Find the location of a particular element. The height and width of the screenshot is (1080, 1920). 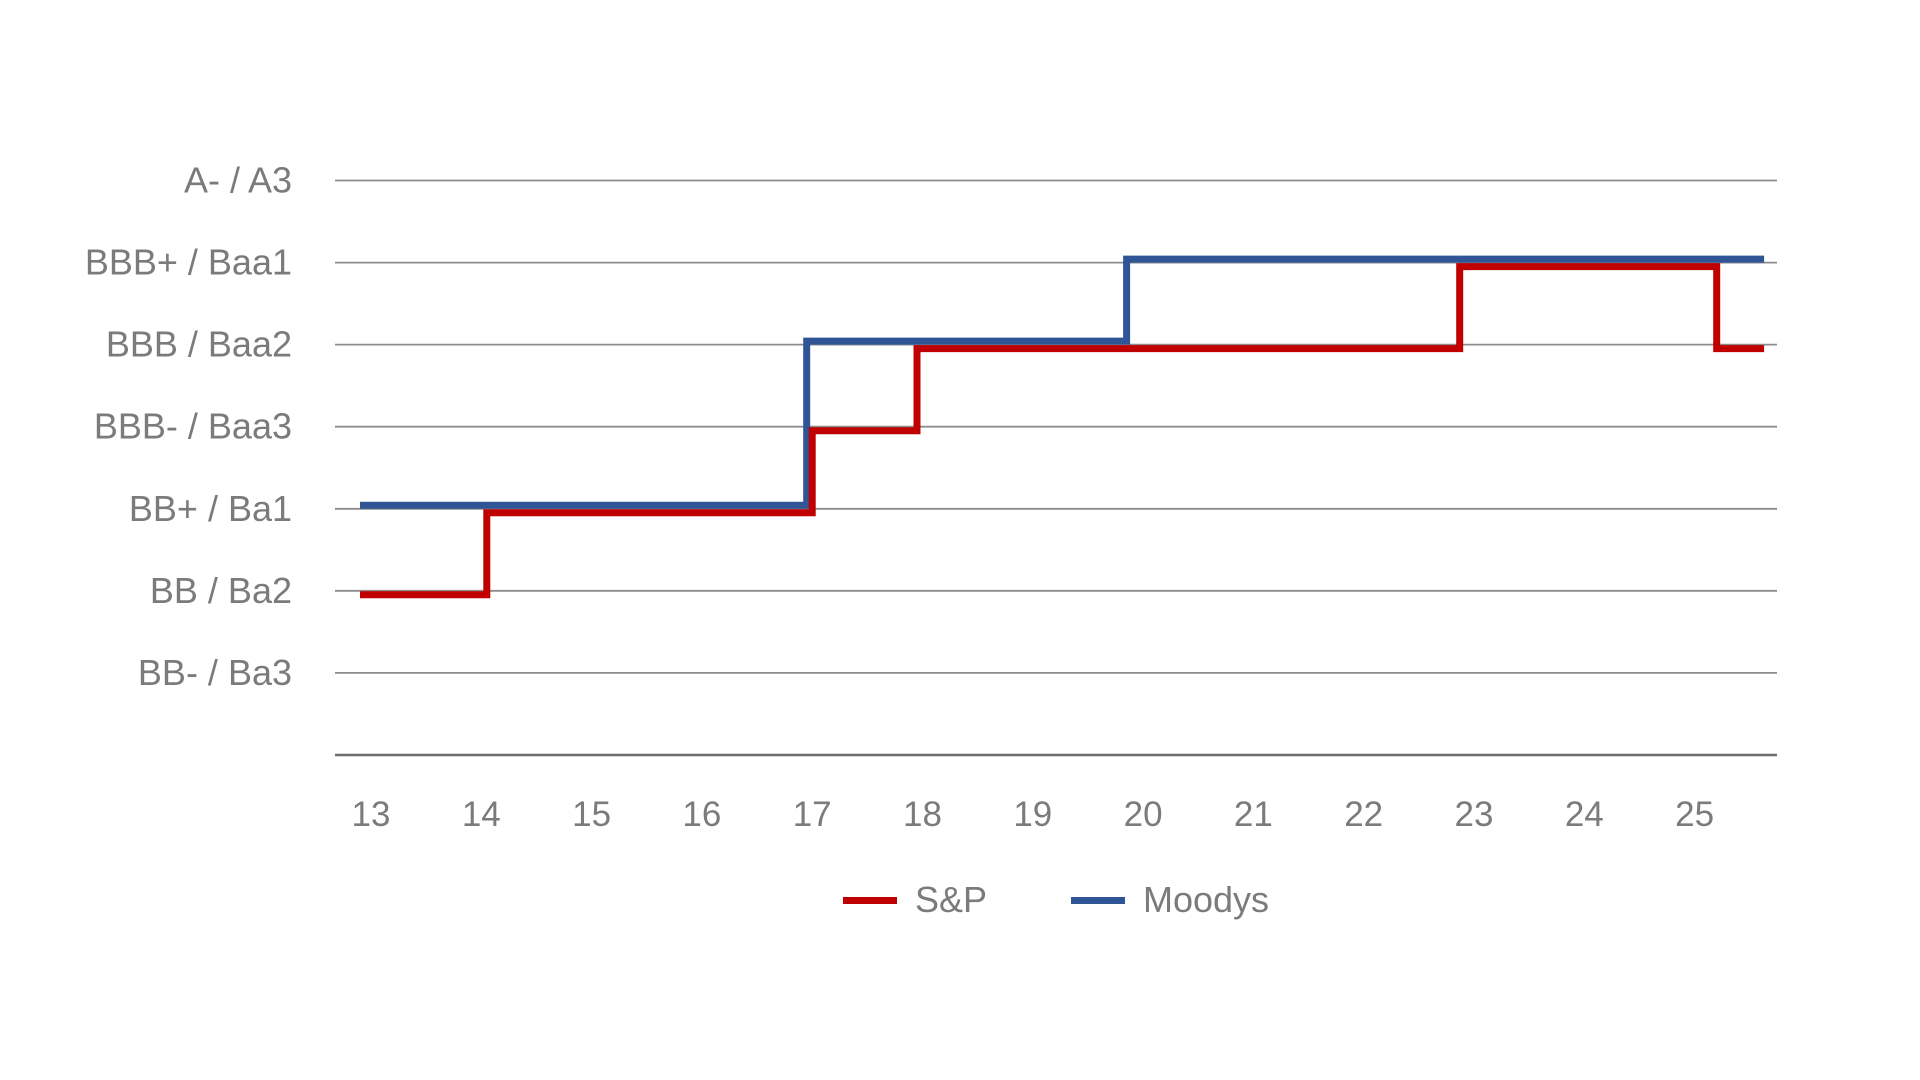

legend-swatch-sp is located at coordinates (869, 900).